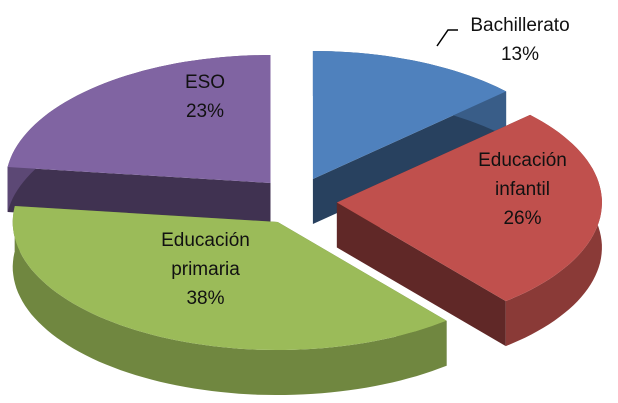 This screenshot has width=618, height=403. Describe the element at coordinates (520, 25) in the screenshot. I see `category-label: Bachillerato` at that location.